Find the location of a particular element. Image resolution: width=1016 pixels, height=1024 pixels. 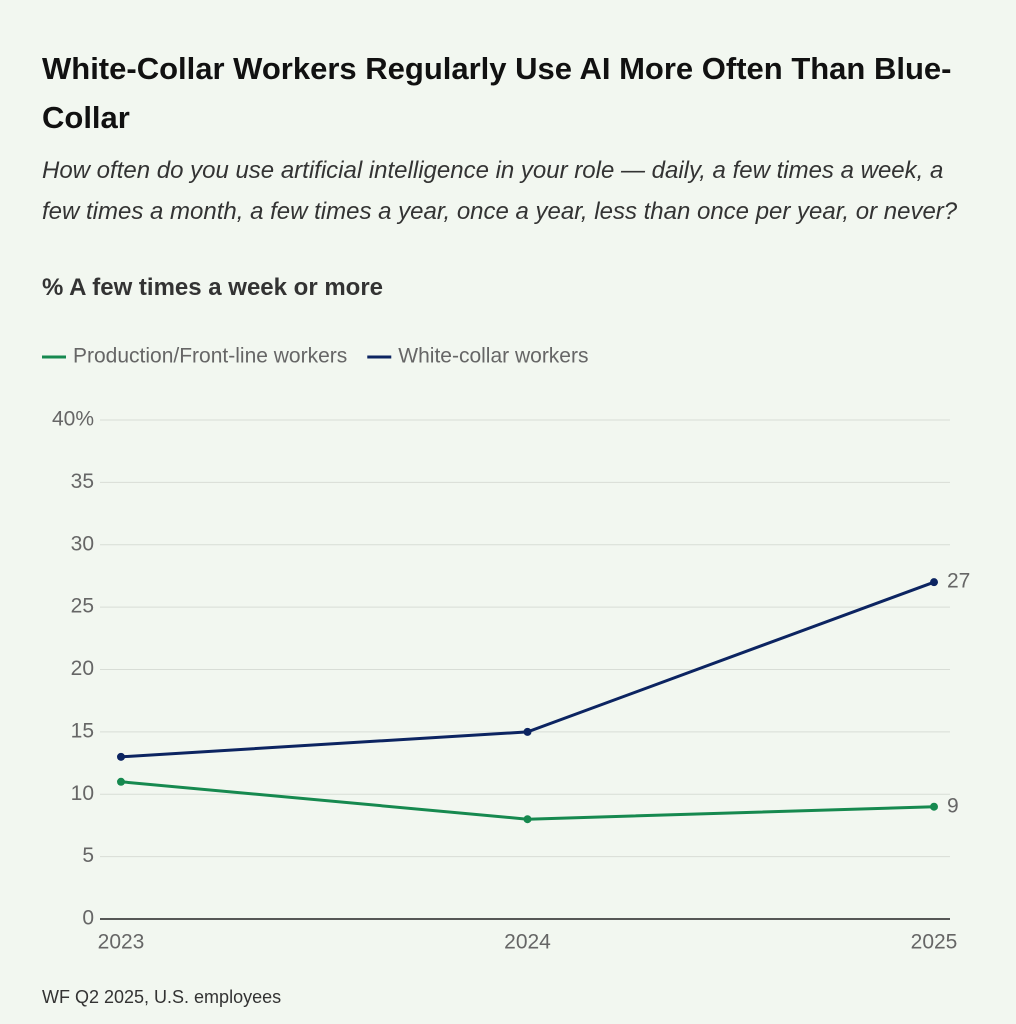

y-axis-label: % A few times a week or more is located at coordinates (213, 287).